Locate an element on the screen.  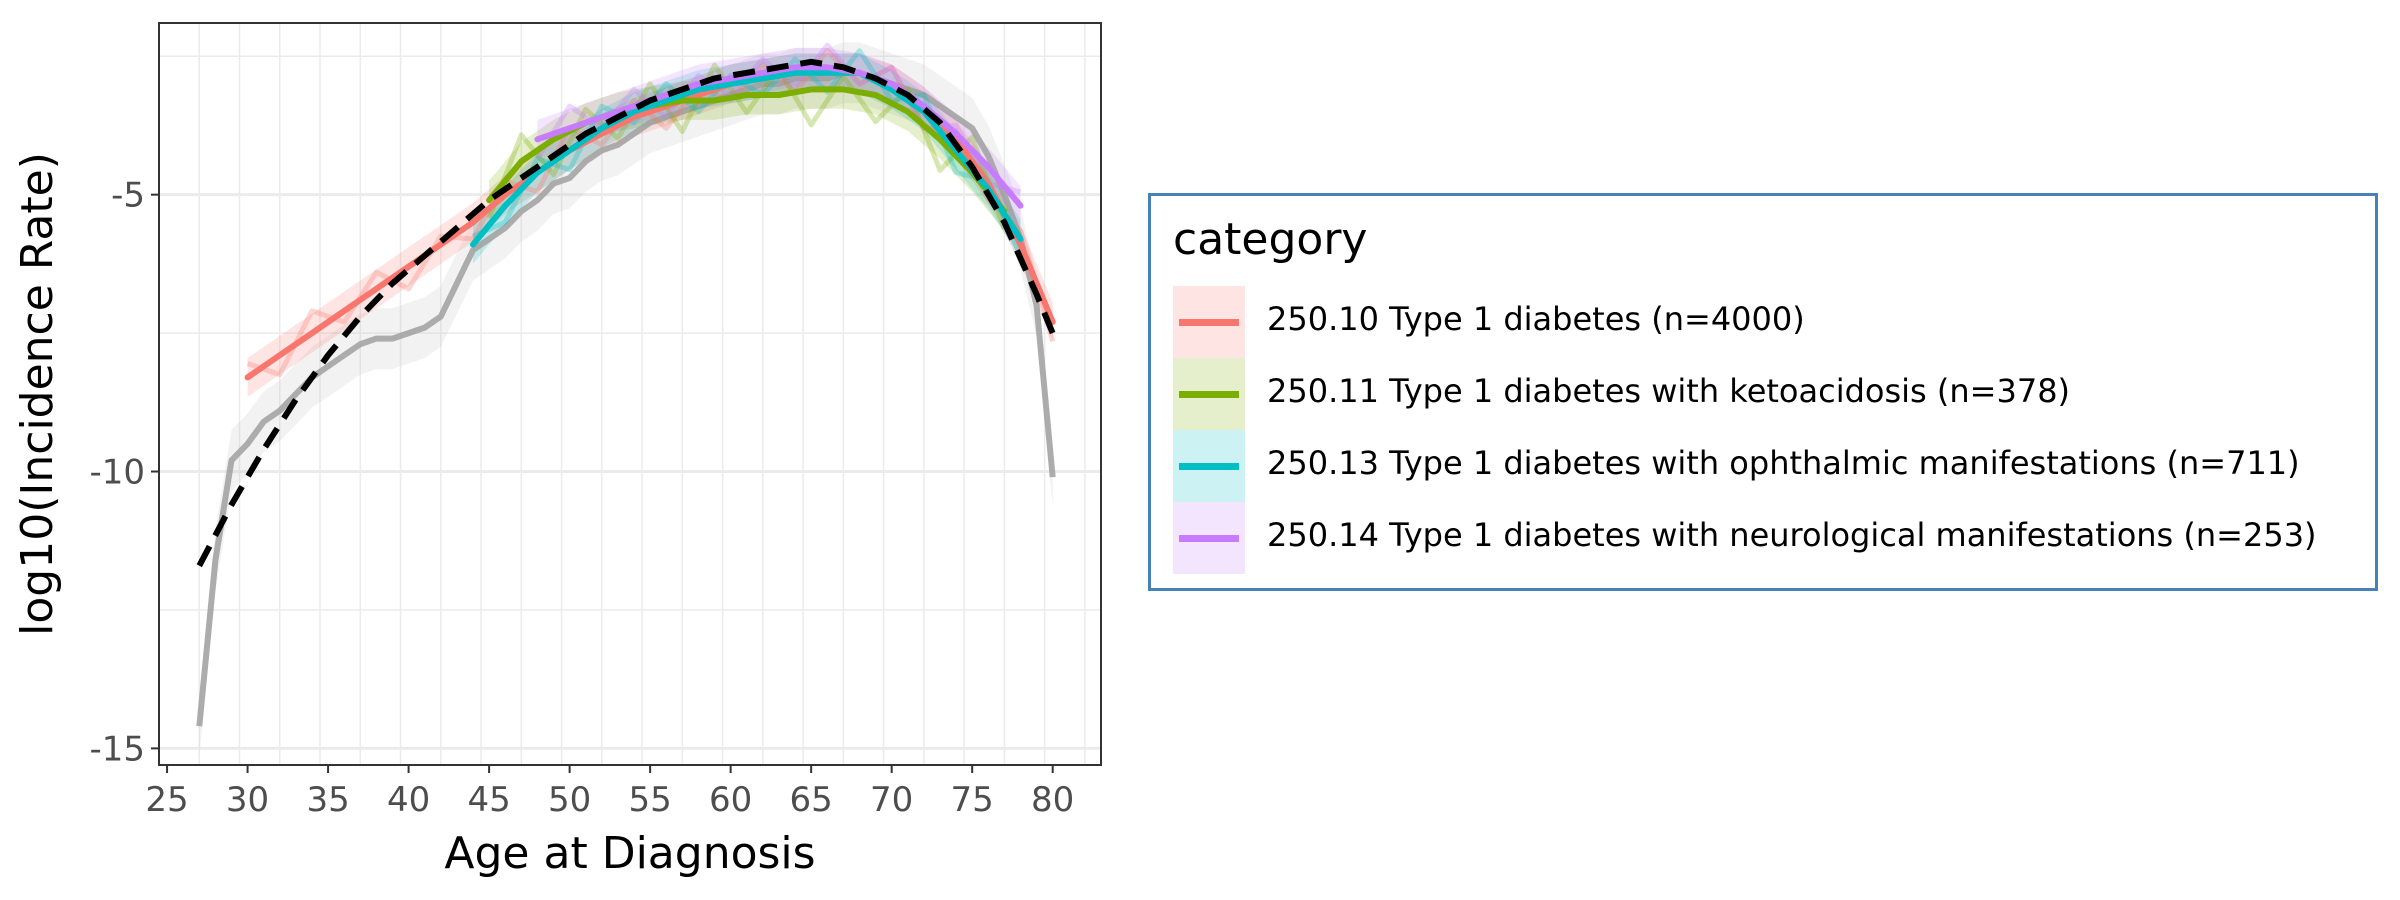
x-tick-label: 50 is located at coordinates (569, 800).